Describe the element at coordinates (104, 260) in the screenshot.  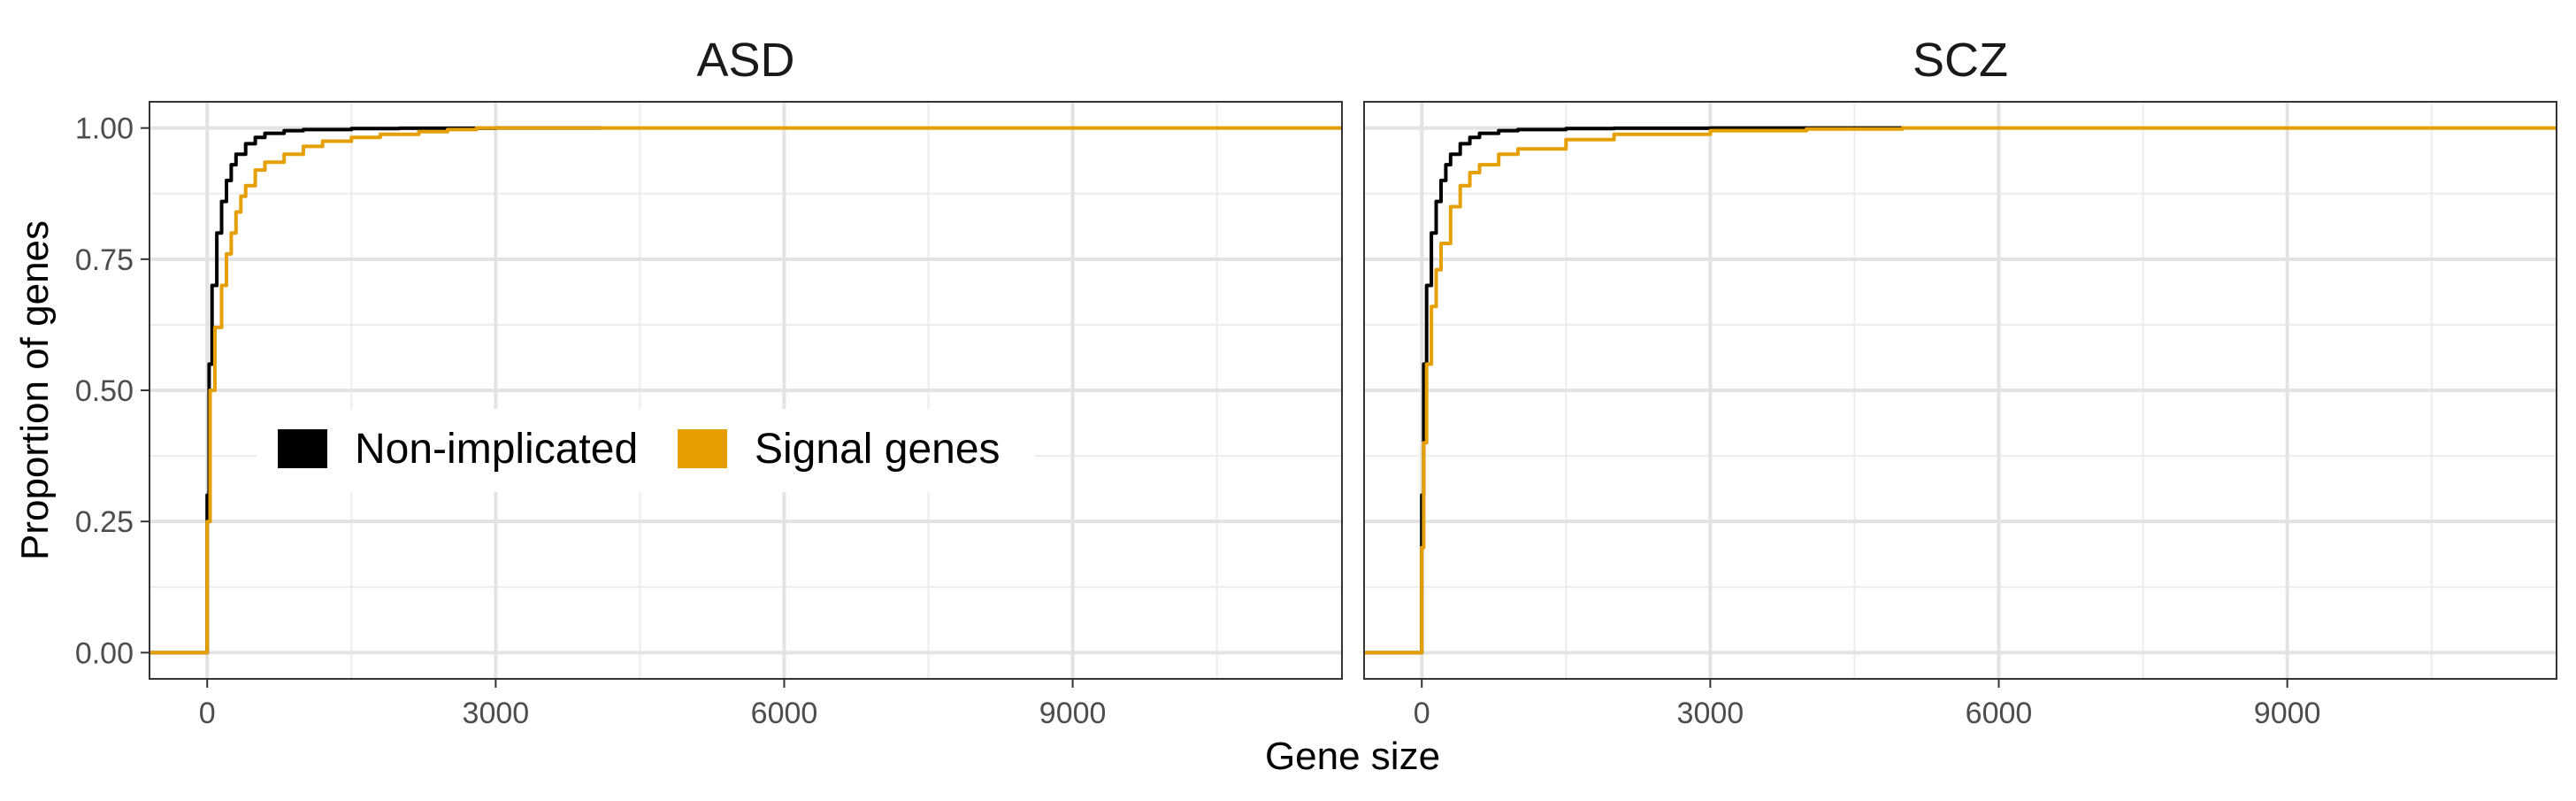
I see `y-tick-label: 0.75` at that location.